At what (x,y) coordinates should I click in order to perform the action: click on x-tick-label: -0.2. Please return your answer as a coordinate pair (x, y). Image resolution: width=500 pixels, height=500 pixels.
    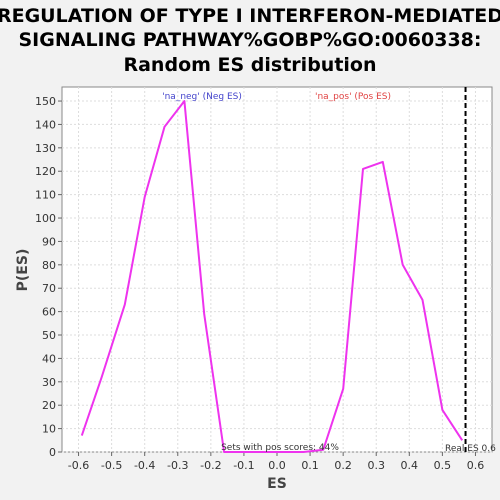
    Looking at the image, I should click on (210, 465).